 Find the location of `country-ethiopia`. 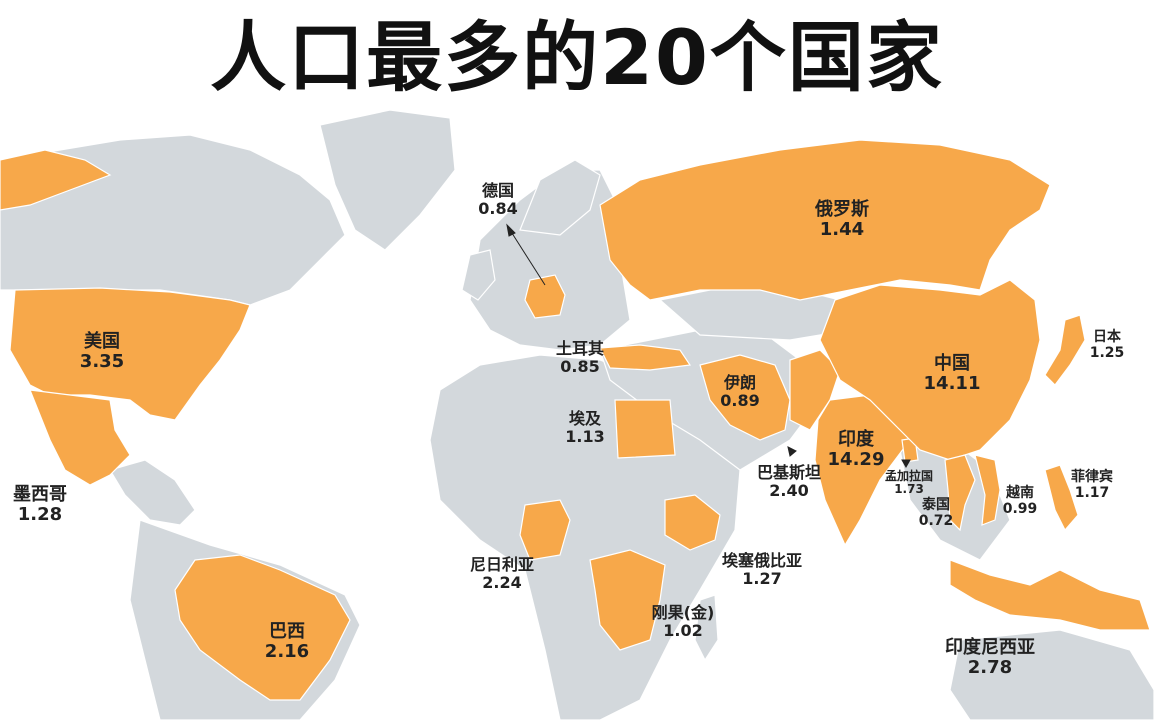

country-ethiopia is located at coordinates (692, 522).